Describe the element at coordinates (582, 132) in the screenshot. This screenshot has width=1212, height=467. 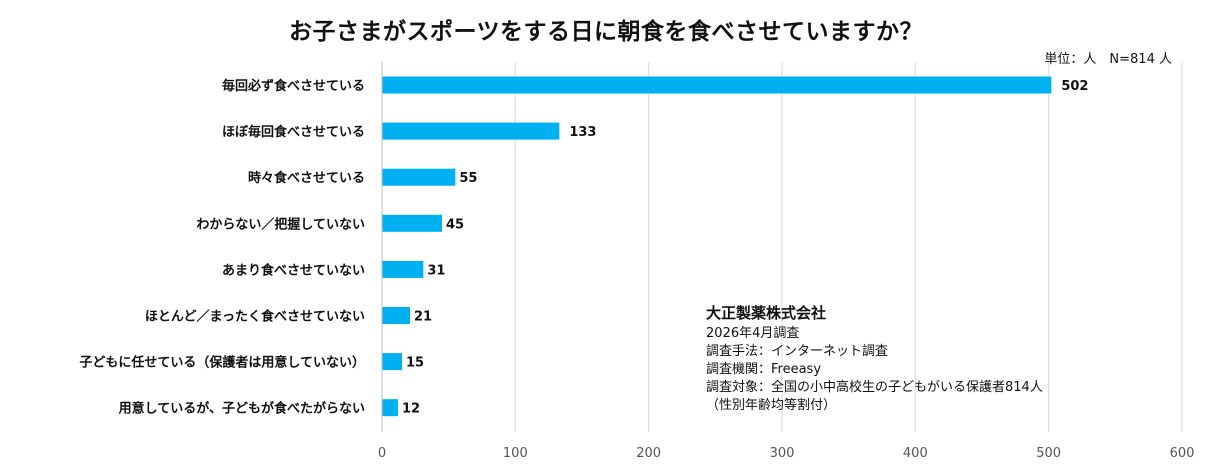
I see `data-label: 133` at that location.